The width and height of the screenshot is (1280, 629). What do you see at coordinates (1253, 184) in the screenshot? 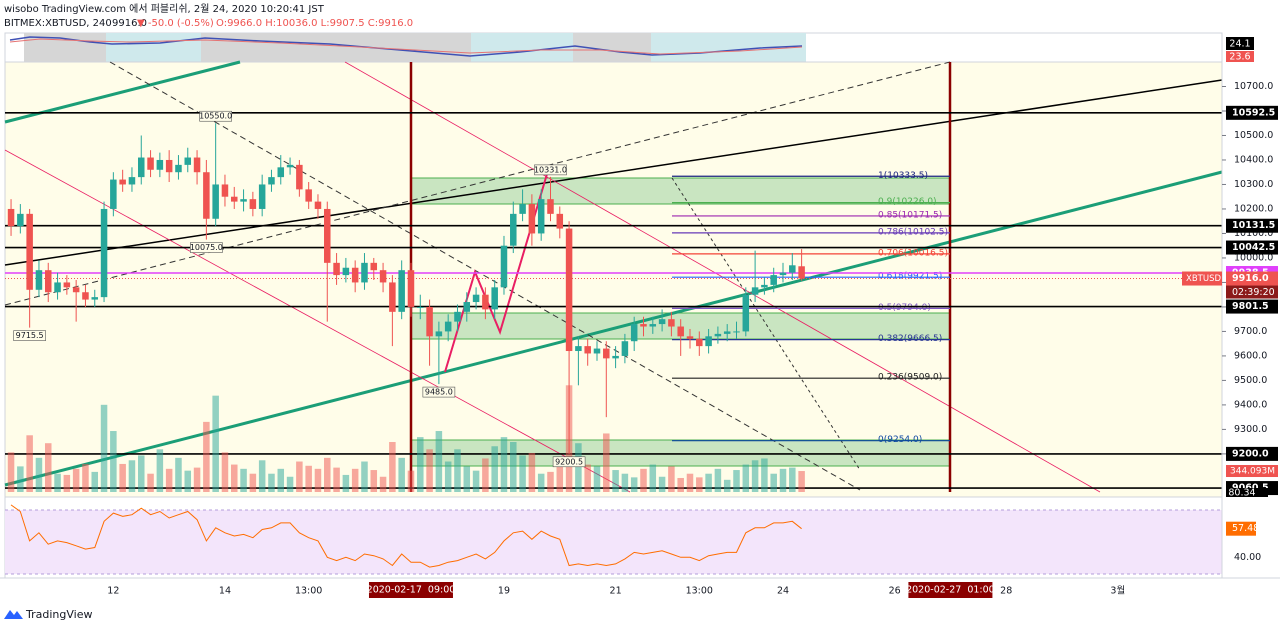
I see `y-tick-label: 10300.0` at bounding box center [1253, 184].